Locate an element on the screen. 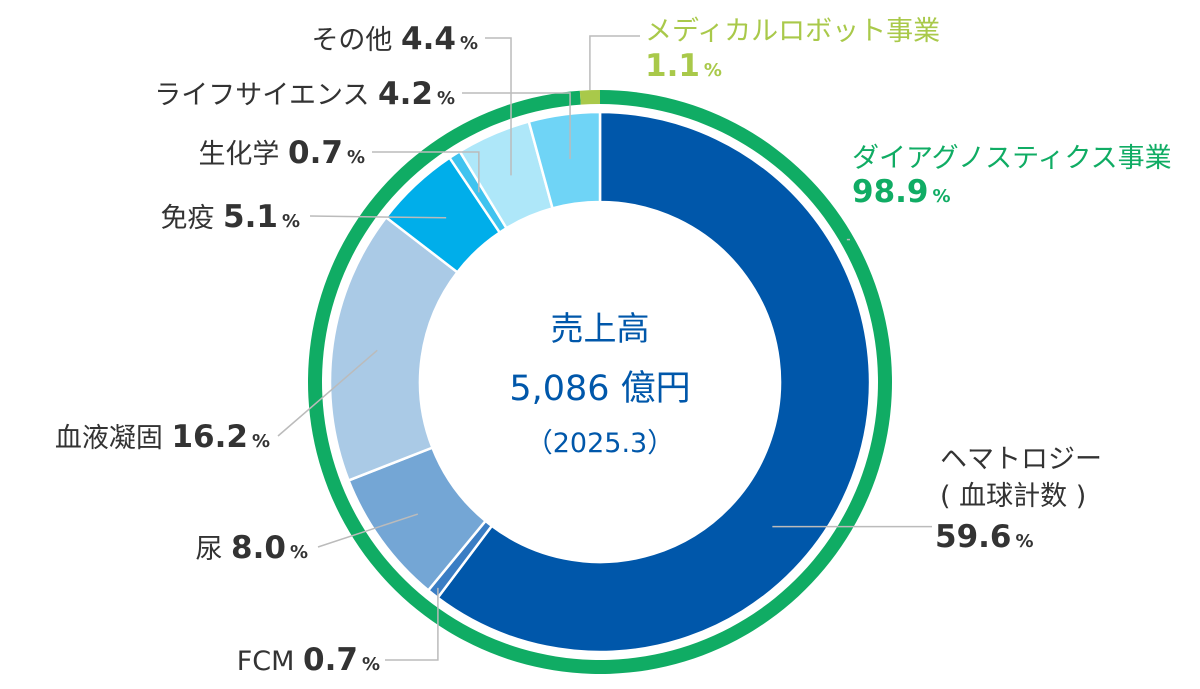 This screenshot has height=689, width=1200. center-subtitle: （2025.3） is located at coordinates (600, 443).